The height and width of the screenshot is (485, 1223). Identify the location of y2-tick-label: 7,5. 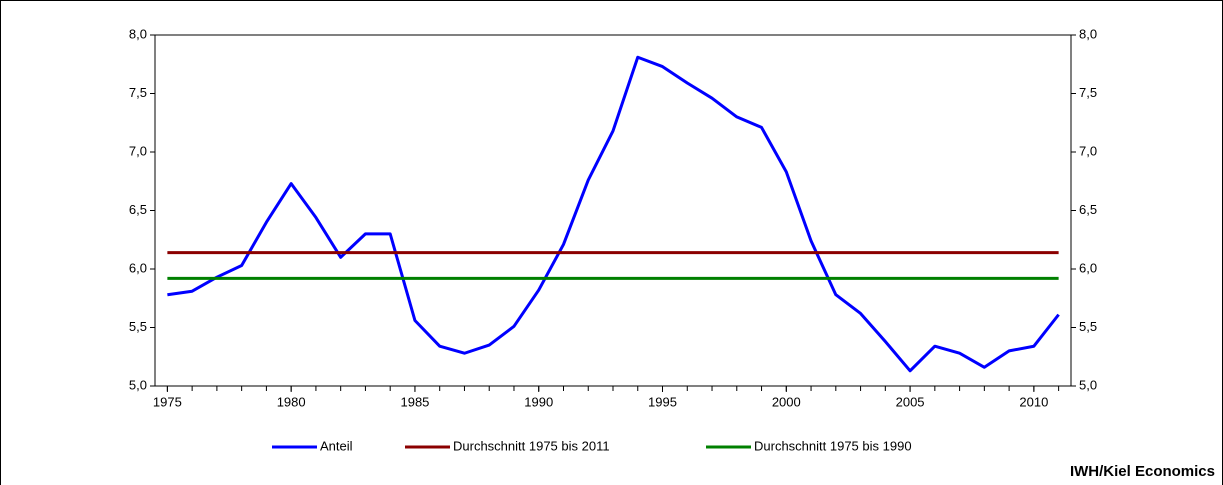
(1088, 92).